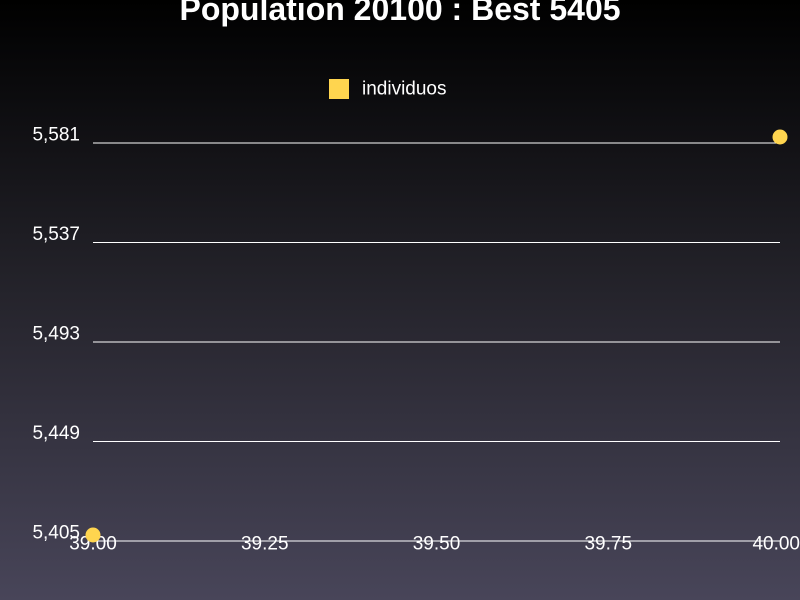  I want to click on y-tick-label: 5,405, so click(56, 533).